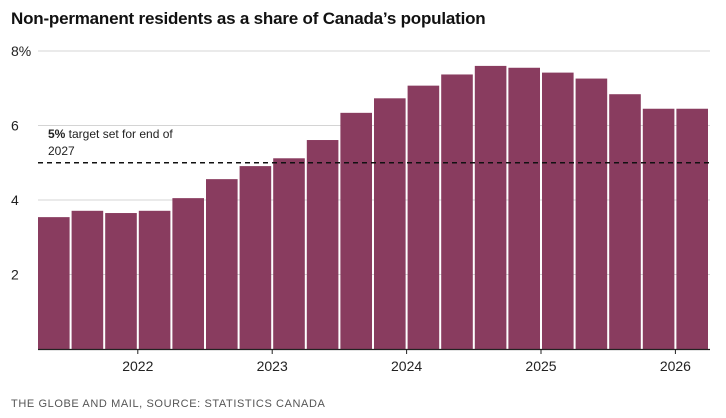  What do you see at coordinates (61, 151) in the screenshot?
I see `reference-annotation-line2: 2027` at bounding box center [61, 151].